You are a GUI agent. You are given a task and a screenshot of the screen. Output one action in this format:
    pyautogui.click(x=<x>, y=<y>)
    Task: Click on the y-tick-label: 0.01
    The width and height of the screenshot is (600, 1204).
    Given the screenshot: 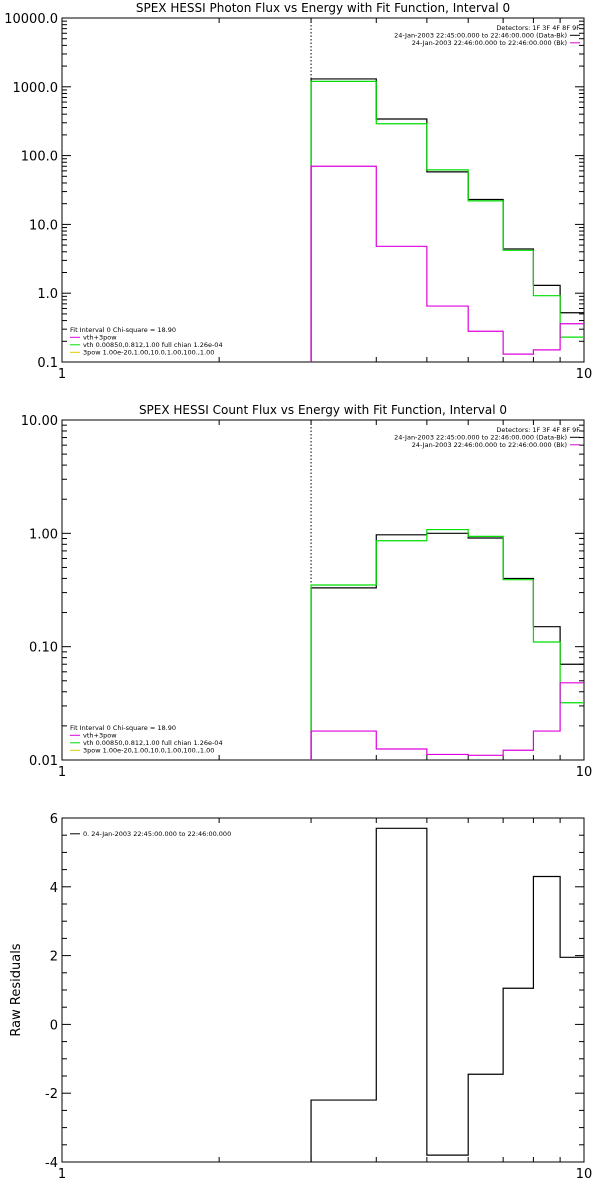 What is the action you would take?
    pyautogui.click(x=43, y=761)
    